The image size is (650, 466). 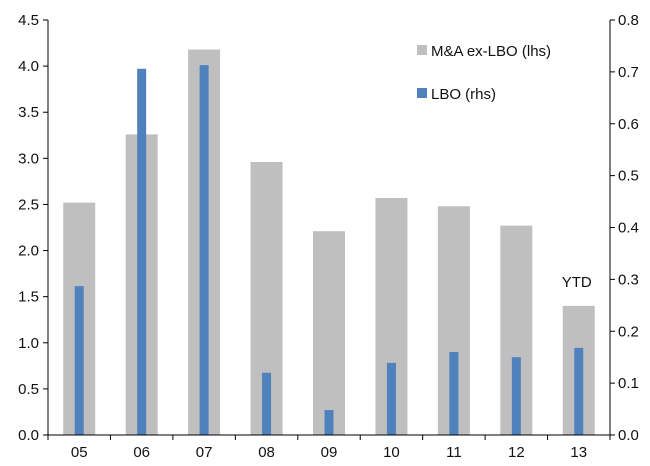 I want to click on x-tick-label-08: 08, so click(x=266, y=452).